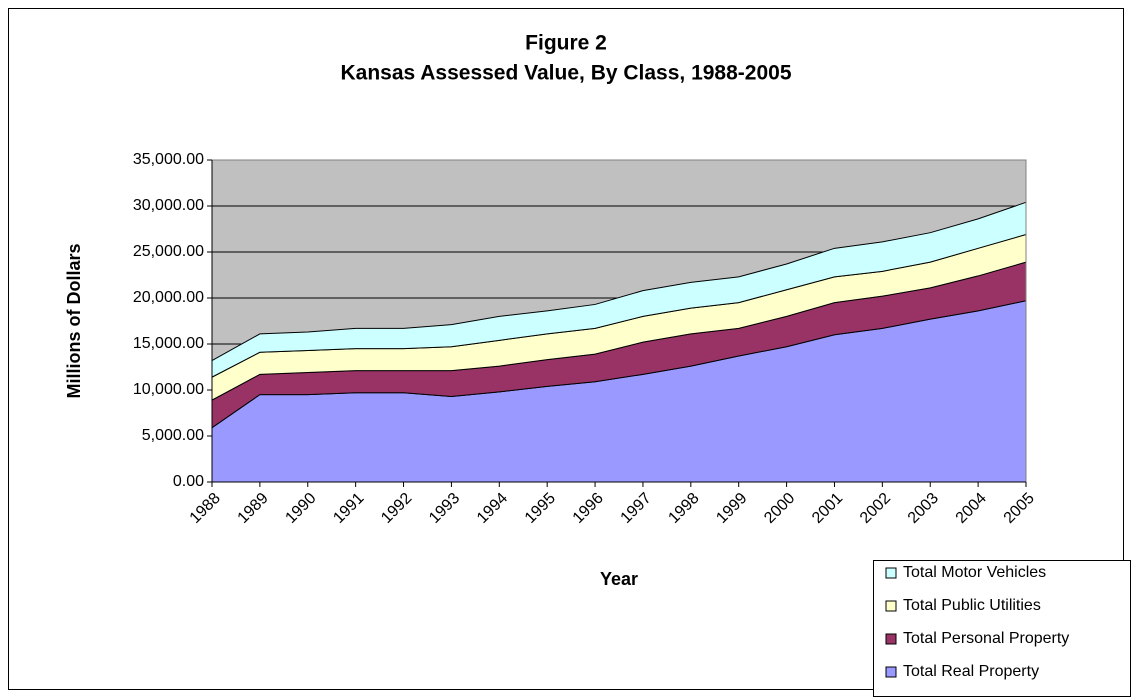  What do you see at coordinates (974, 572) in the screenshot?
I see `legend-label: Total Motor Vehicles` at bounding box center [974, 572].